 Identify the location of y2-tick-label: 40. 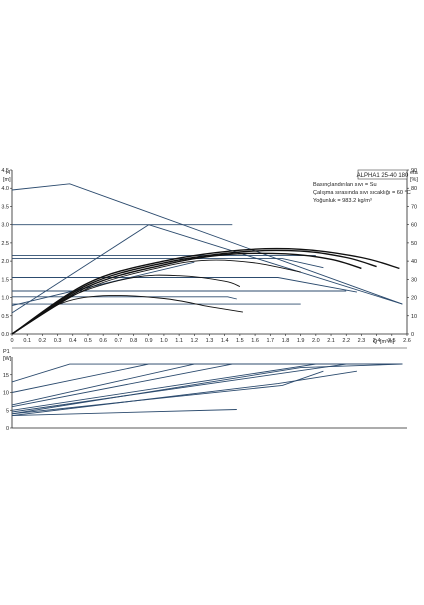
(414, 262).